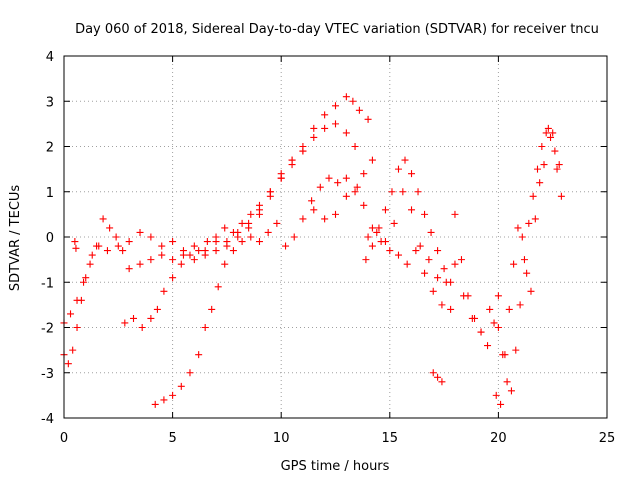  I want to click on x-axis-label: GPS time / hours, so click(335, 466).